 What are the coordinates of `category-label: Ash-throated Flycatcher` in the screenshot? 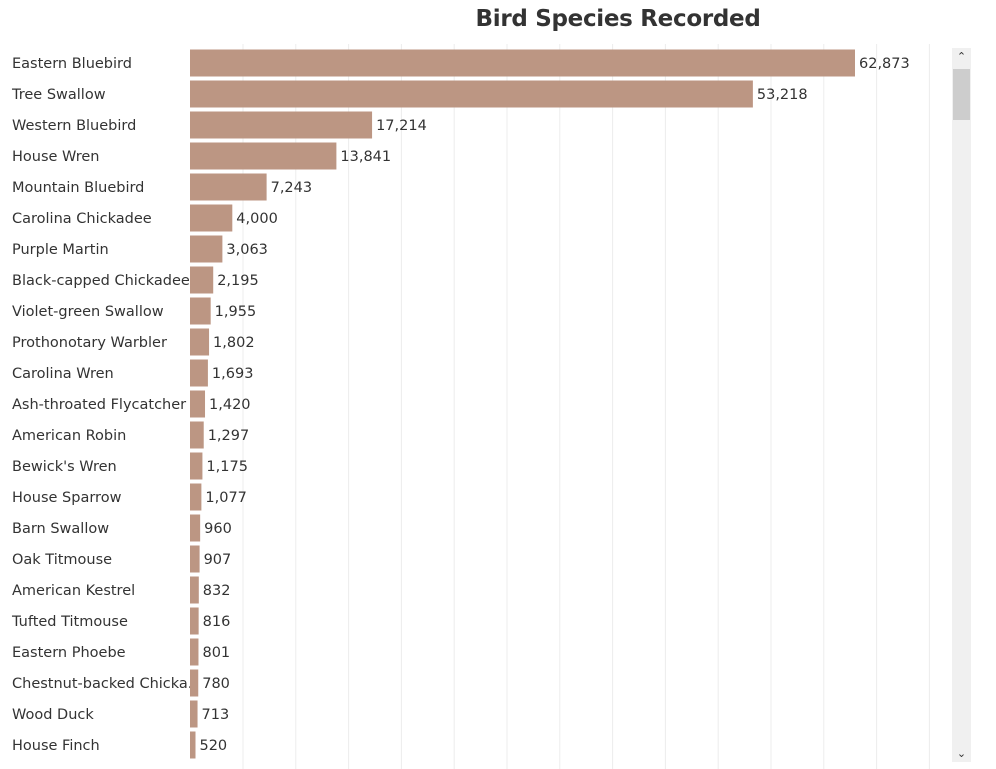 It's located at (99, 405).